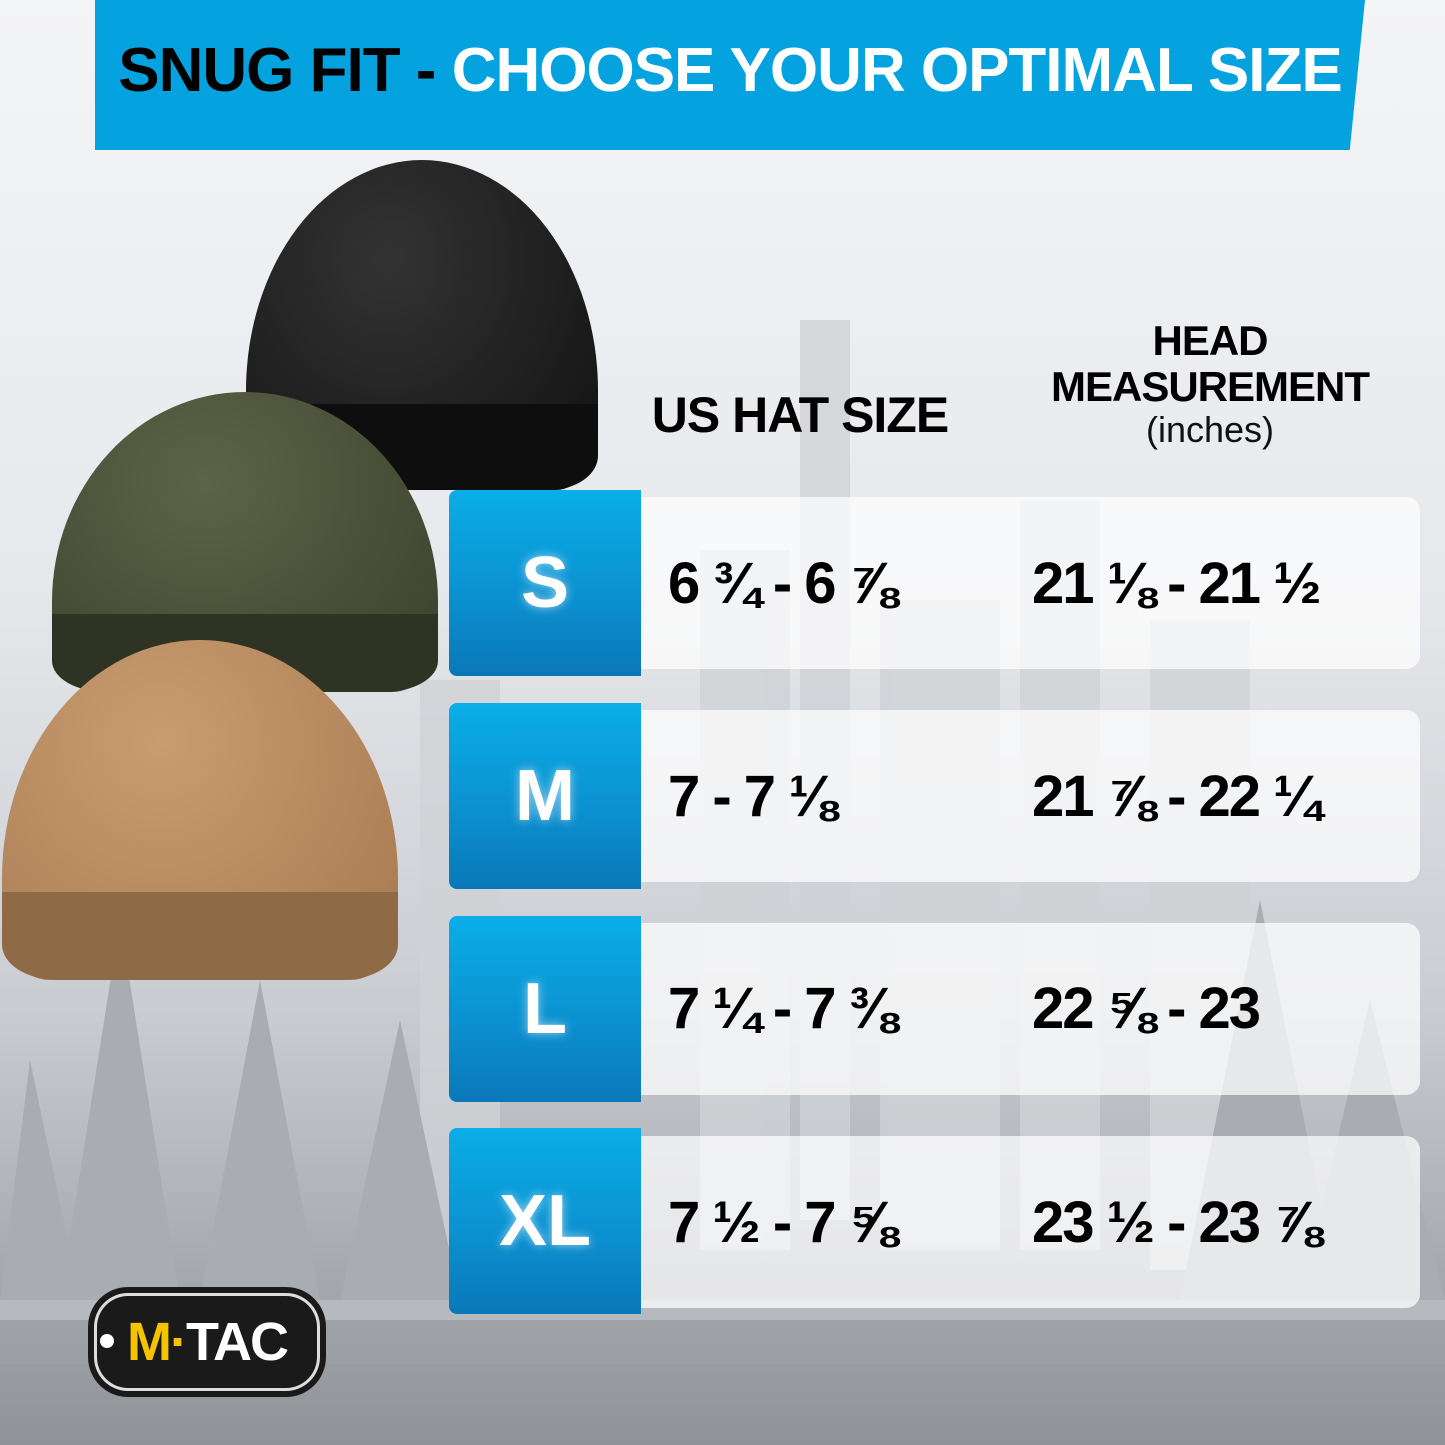  I want to click on head-measurement-value: 23 ½ - 23 ⅞, so click(1177, 1222).